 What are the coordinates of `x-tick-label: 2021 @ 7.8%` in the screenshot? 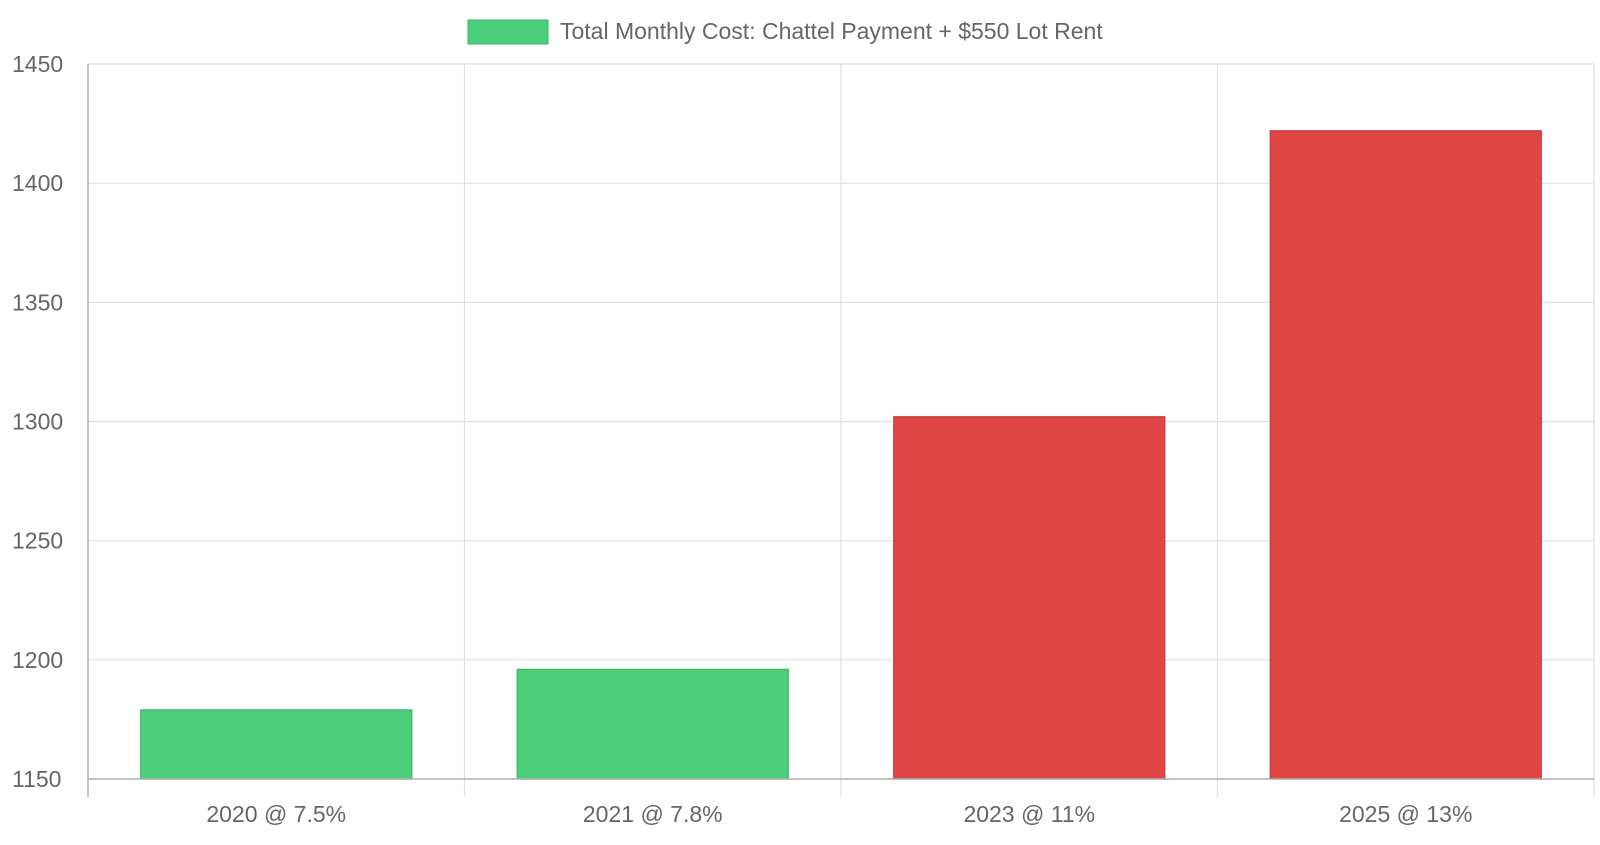 It's located at (653, 814).